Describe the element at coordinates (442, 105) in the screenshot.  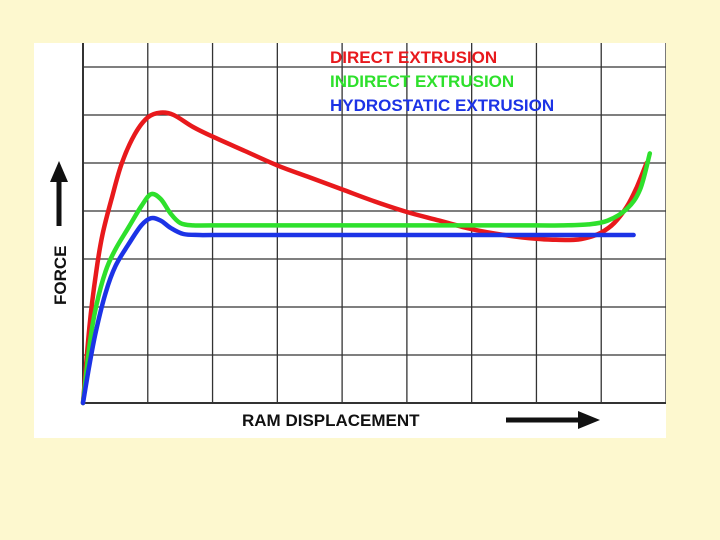
I see `legend-entry-3: HYDROSTATIC EXTRUSION` at that location.